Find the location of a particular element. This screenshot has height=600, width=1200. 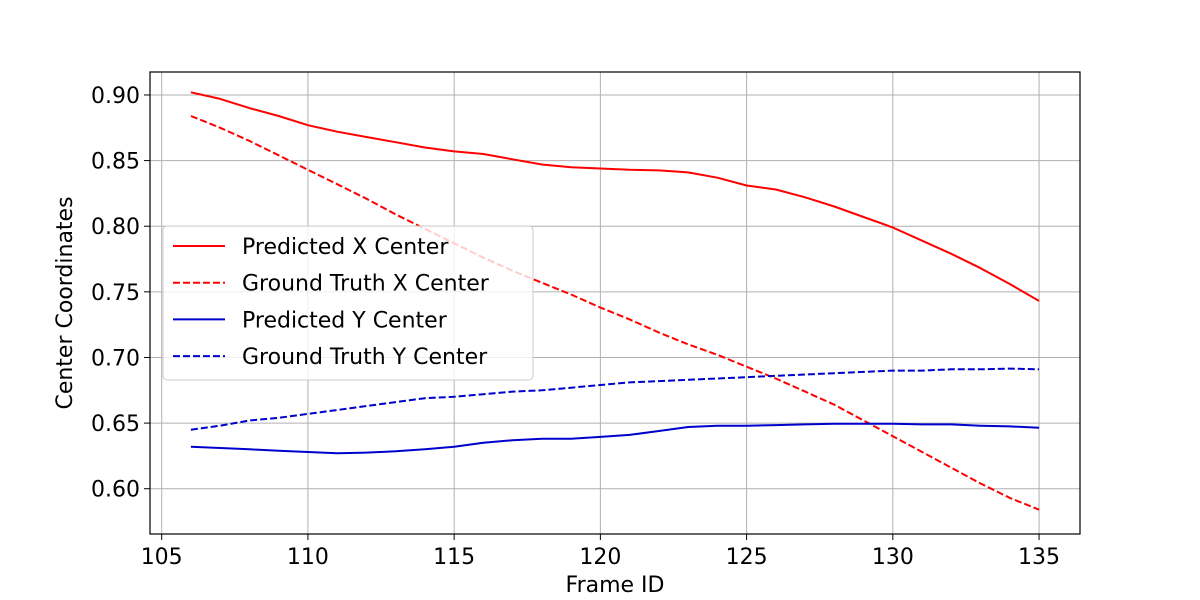

x-tick-label: 125 is located at coordinates (747, 557).